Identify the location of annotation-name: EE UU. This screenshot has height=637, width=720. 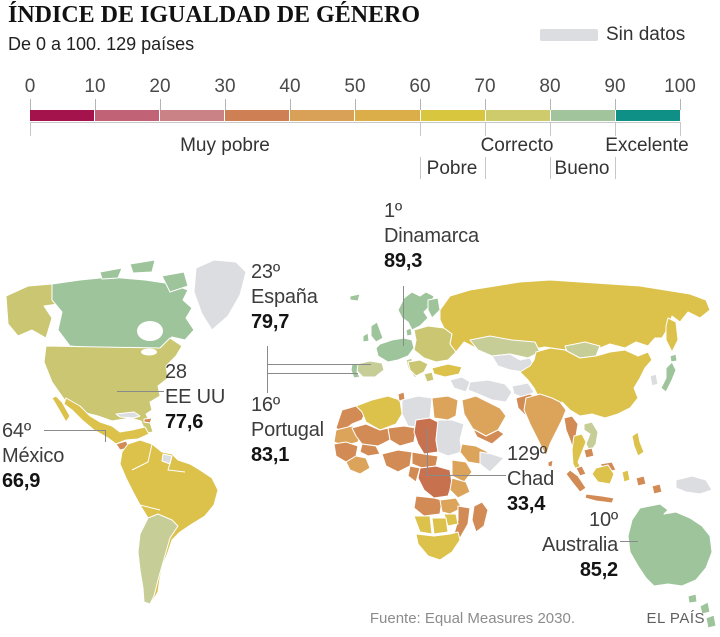
(195, 397).